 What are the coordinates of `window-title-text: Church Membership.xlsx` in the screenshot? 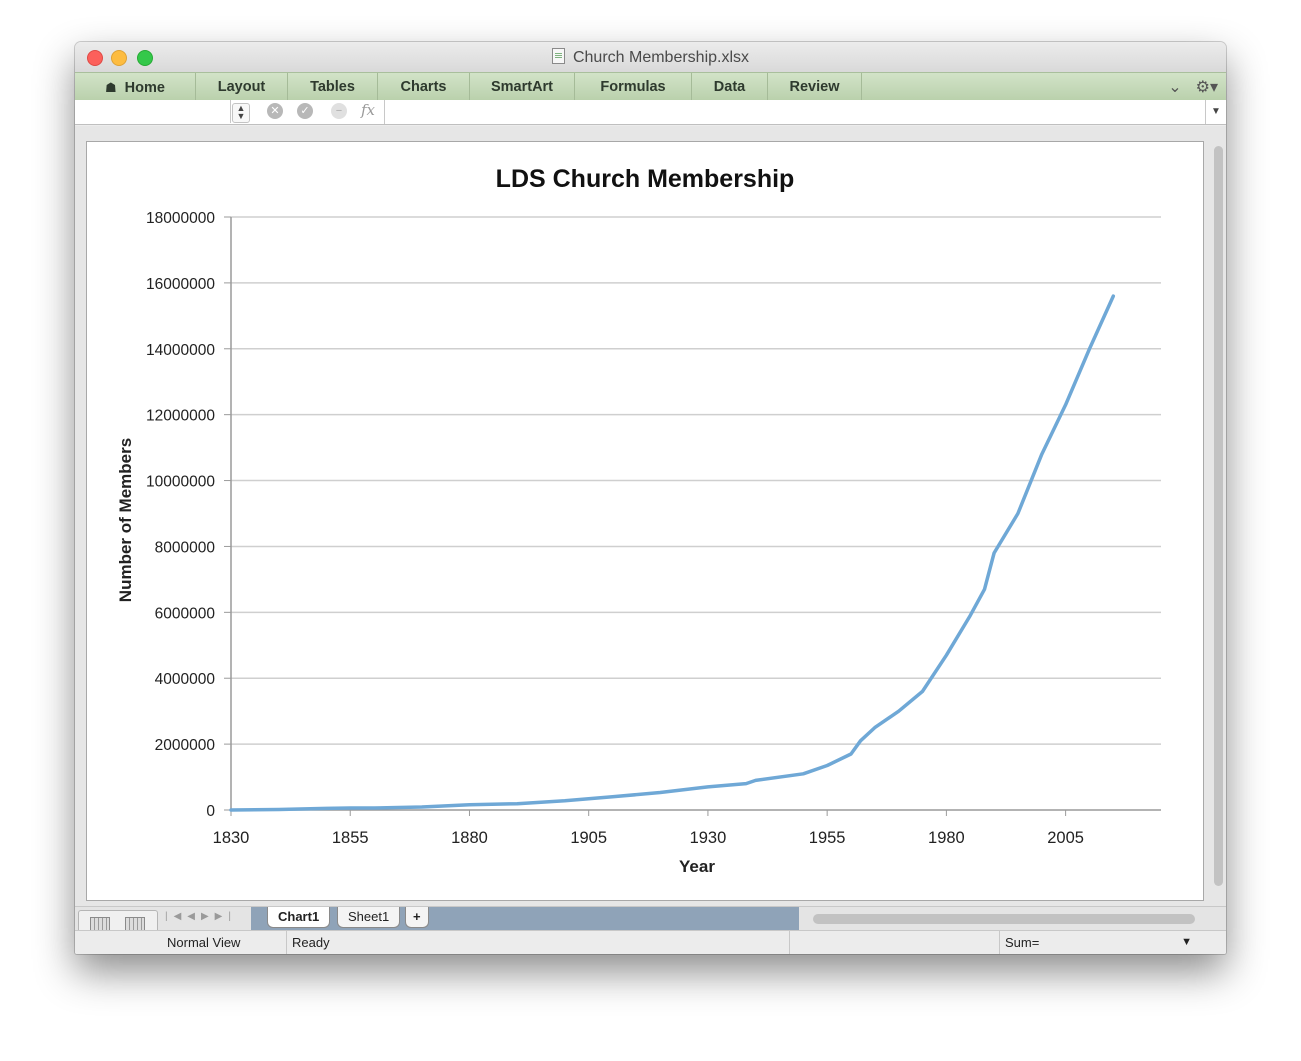 It's located at (661, 57).